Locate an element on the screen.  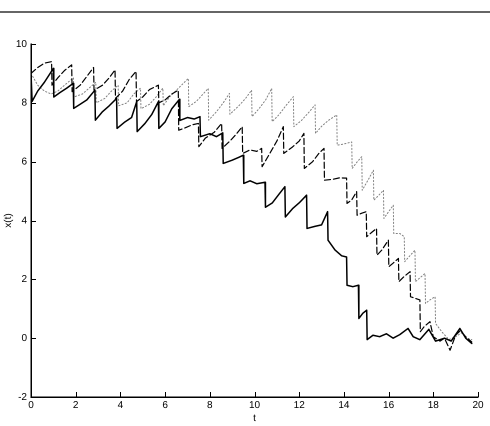
y-axis-title: x(t) is located at coordinates (8, 220).